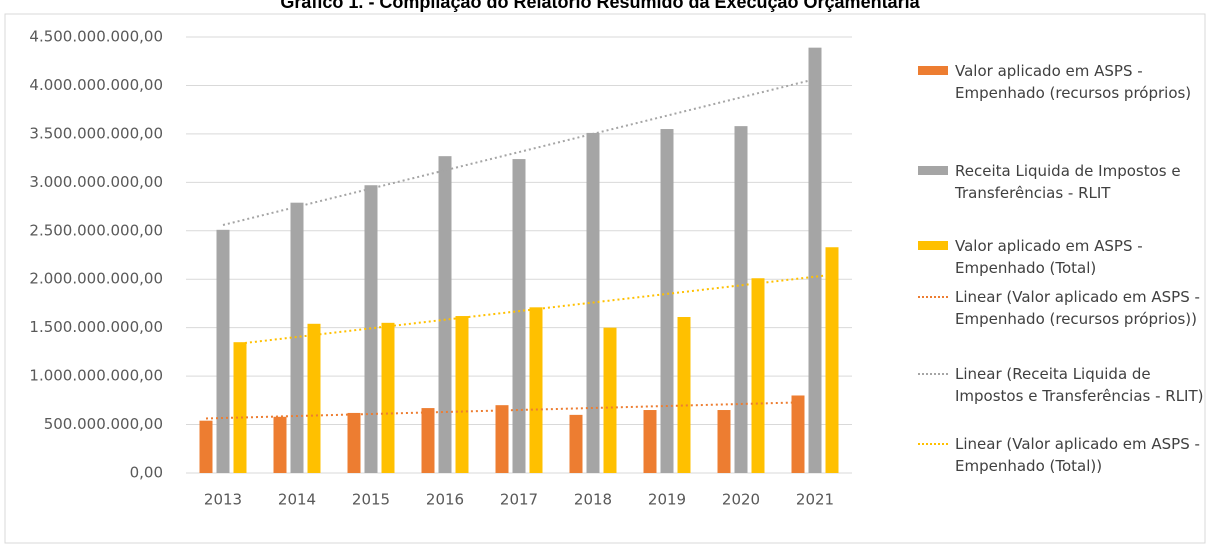  Describe the element at coordinates (667, 500) in the screenshot. I see `x-tick-label: 2019` at that location.